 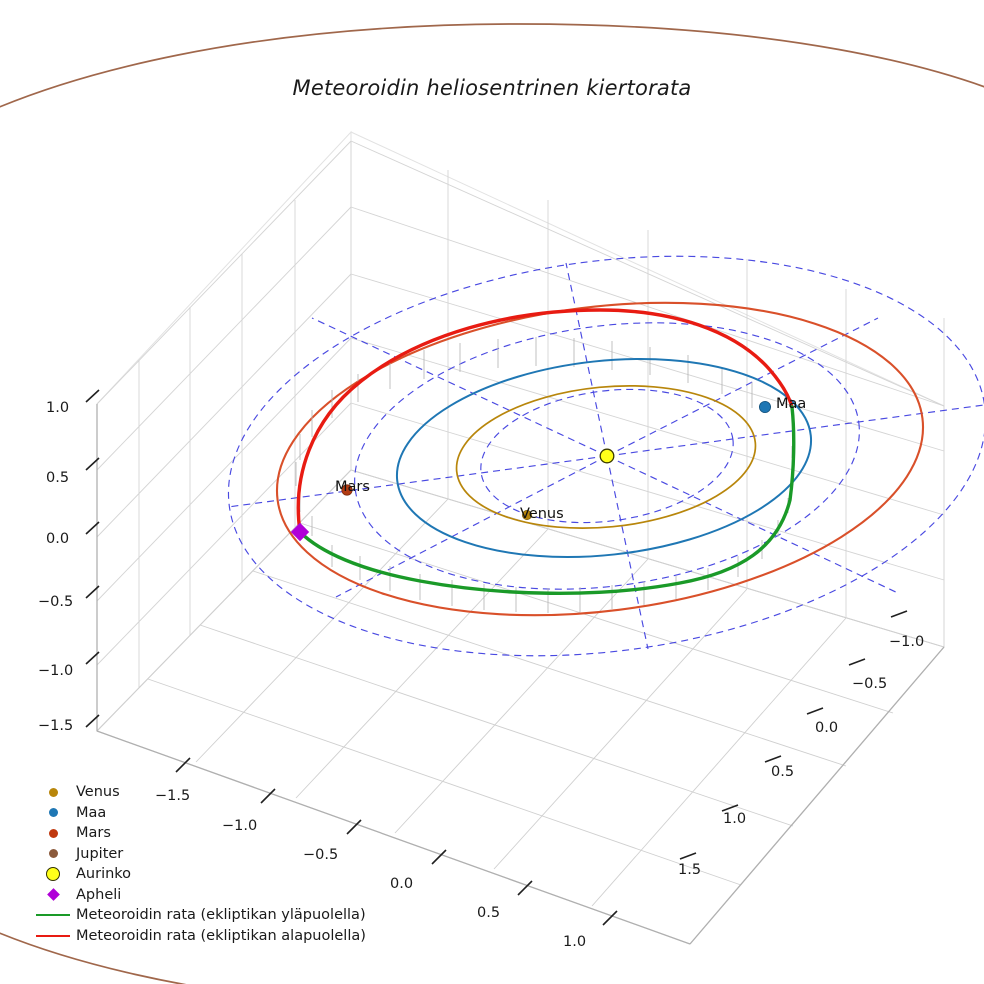 What do you see at coordinates (321, 855) in the screenshot?
I see `x-tick-label-2: −0.5` at bounding box center [321, 855].